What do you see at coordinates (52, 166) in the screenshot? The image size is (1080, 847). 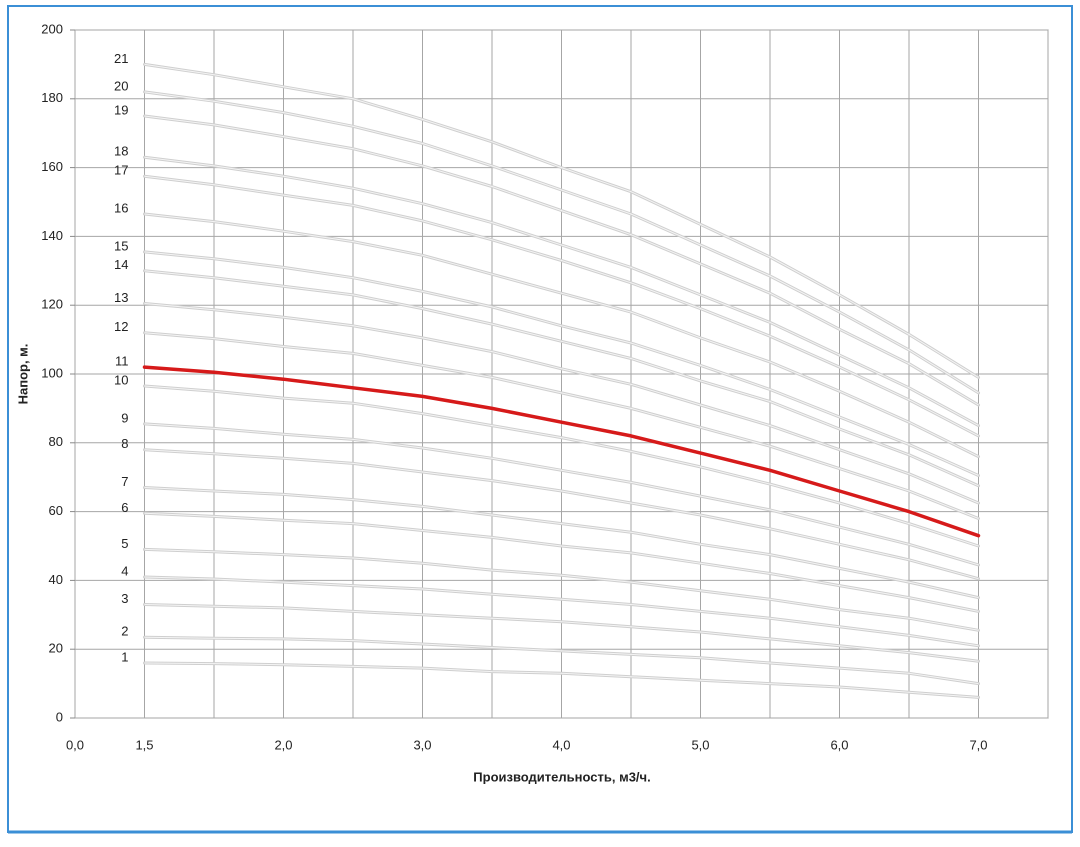 I see `y-tick-label: 160` at bounding box center [52, 166].